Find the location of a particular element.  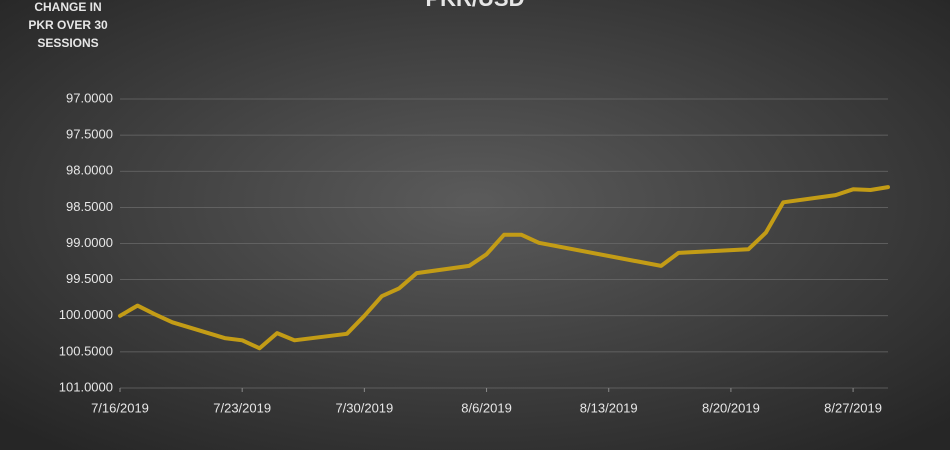

x-tick-label: 8/20/2019 is located at coordinates (731, 407).